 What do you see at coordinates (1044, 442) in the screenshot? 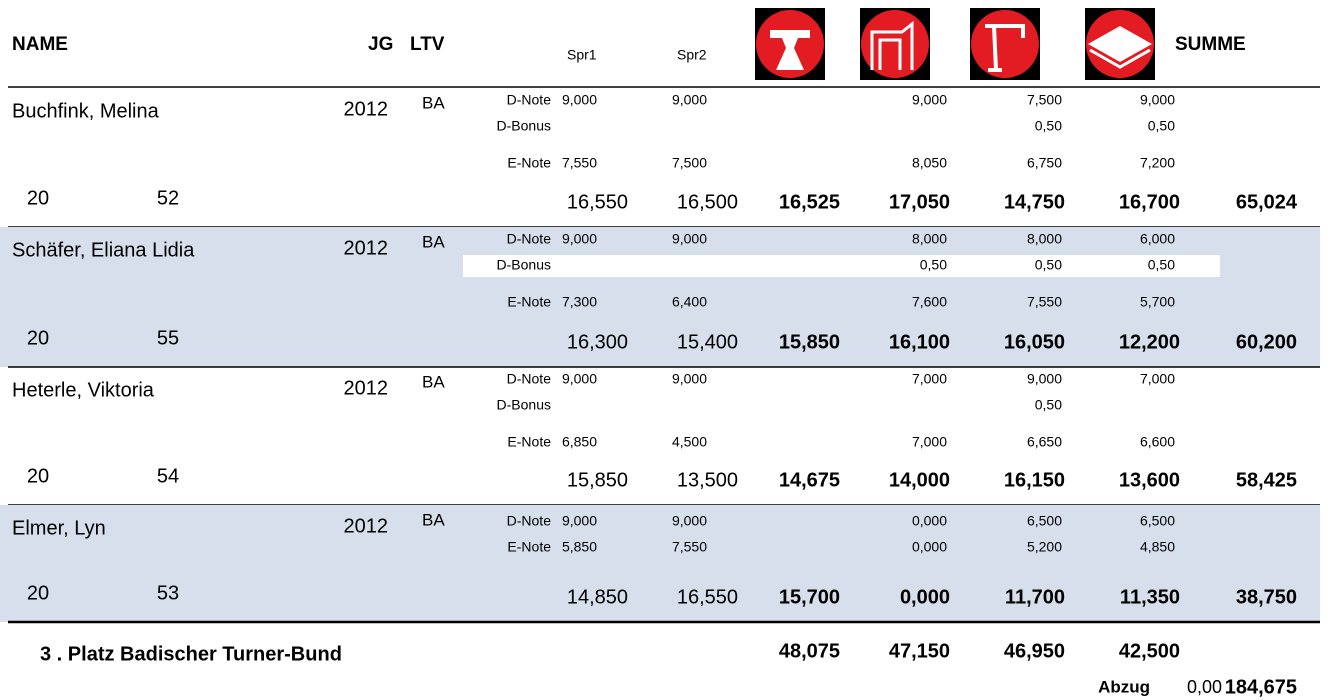
I see `note-value: 6,650` at bounding box center [1044, 442].